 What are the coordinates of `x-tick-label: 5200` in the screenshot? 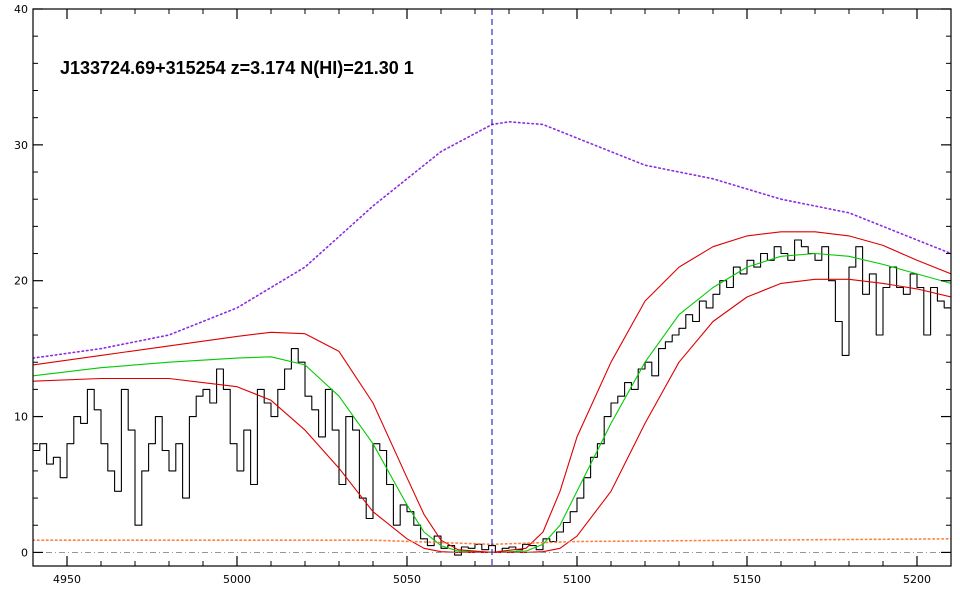 It's located at (917, 579).